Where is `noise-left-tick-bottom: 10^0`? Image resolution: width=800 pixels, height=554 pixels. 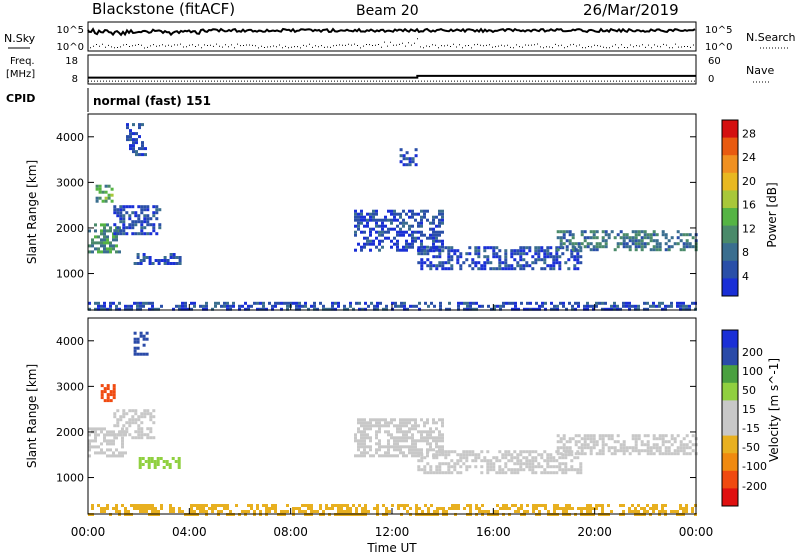
noise-left-tick-bottom: 10^0 is located at coordinates (70, 47).